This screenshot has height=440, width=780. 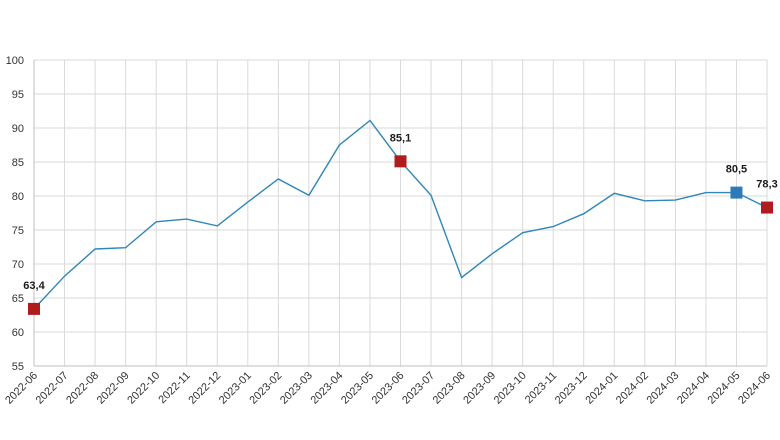 What do you see at coordinates (21, 388) in the screenshot?
I see `x-tick-label: 2022-06` at bounding box center [21, 388].